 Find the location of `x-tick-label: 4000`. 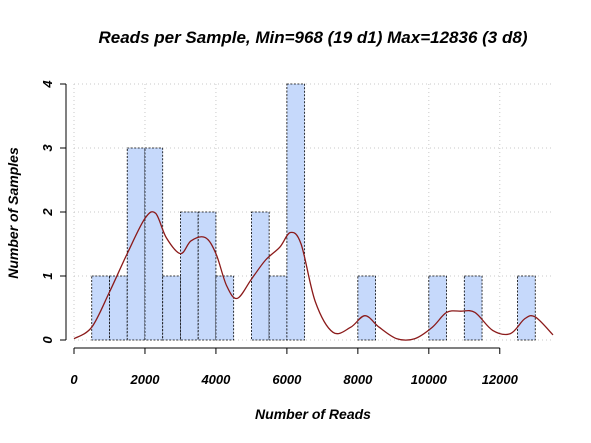

x-tick-label: 4000 is located at coordinates (215, 379).